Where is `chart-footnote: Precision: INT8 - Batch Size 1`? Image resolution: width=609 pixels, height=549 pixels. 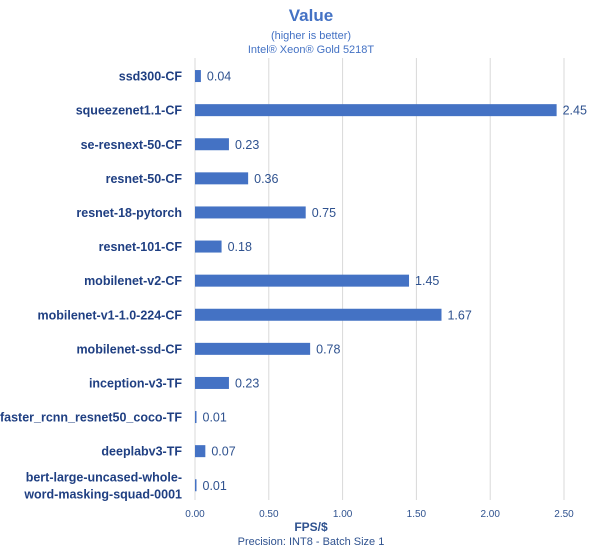 chart-footnote: Precision: INT8 - Batch Size 1 is located at coordinates (311, 542).